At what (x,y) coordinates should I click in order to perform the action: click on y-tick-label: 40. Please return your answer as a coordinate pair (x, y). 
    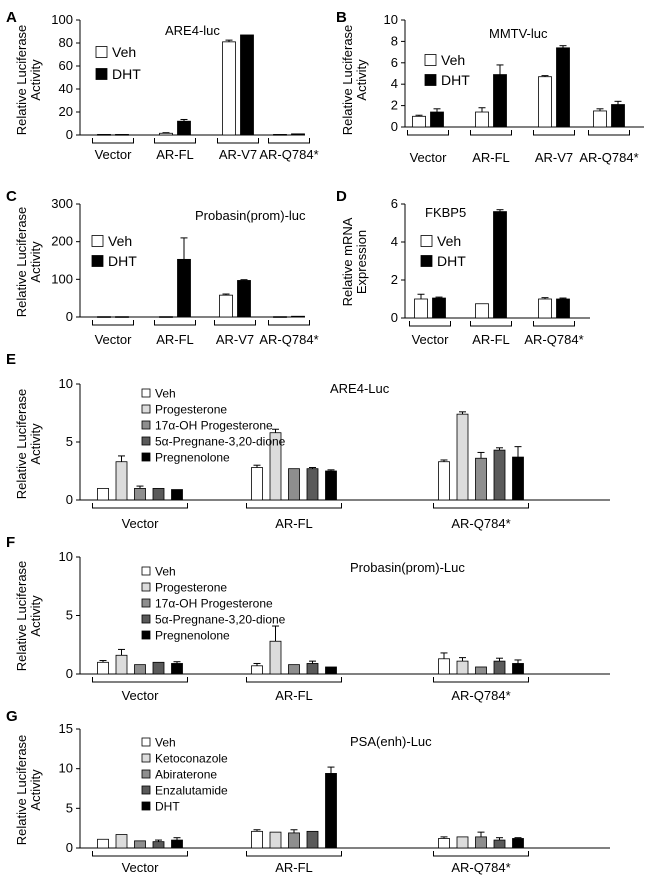
    Looking at the image, I should click on (66, 88).